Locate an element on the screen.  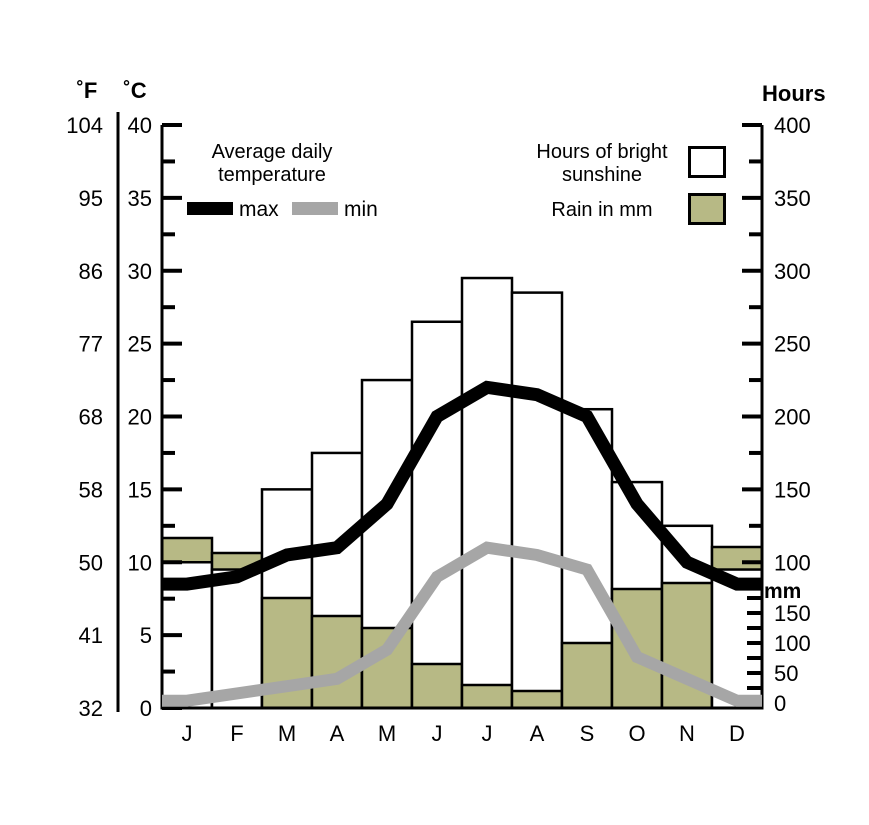
celsius-tick-label: 40 is located at coordinates (140, 125).